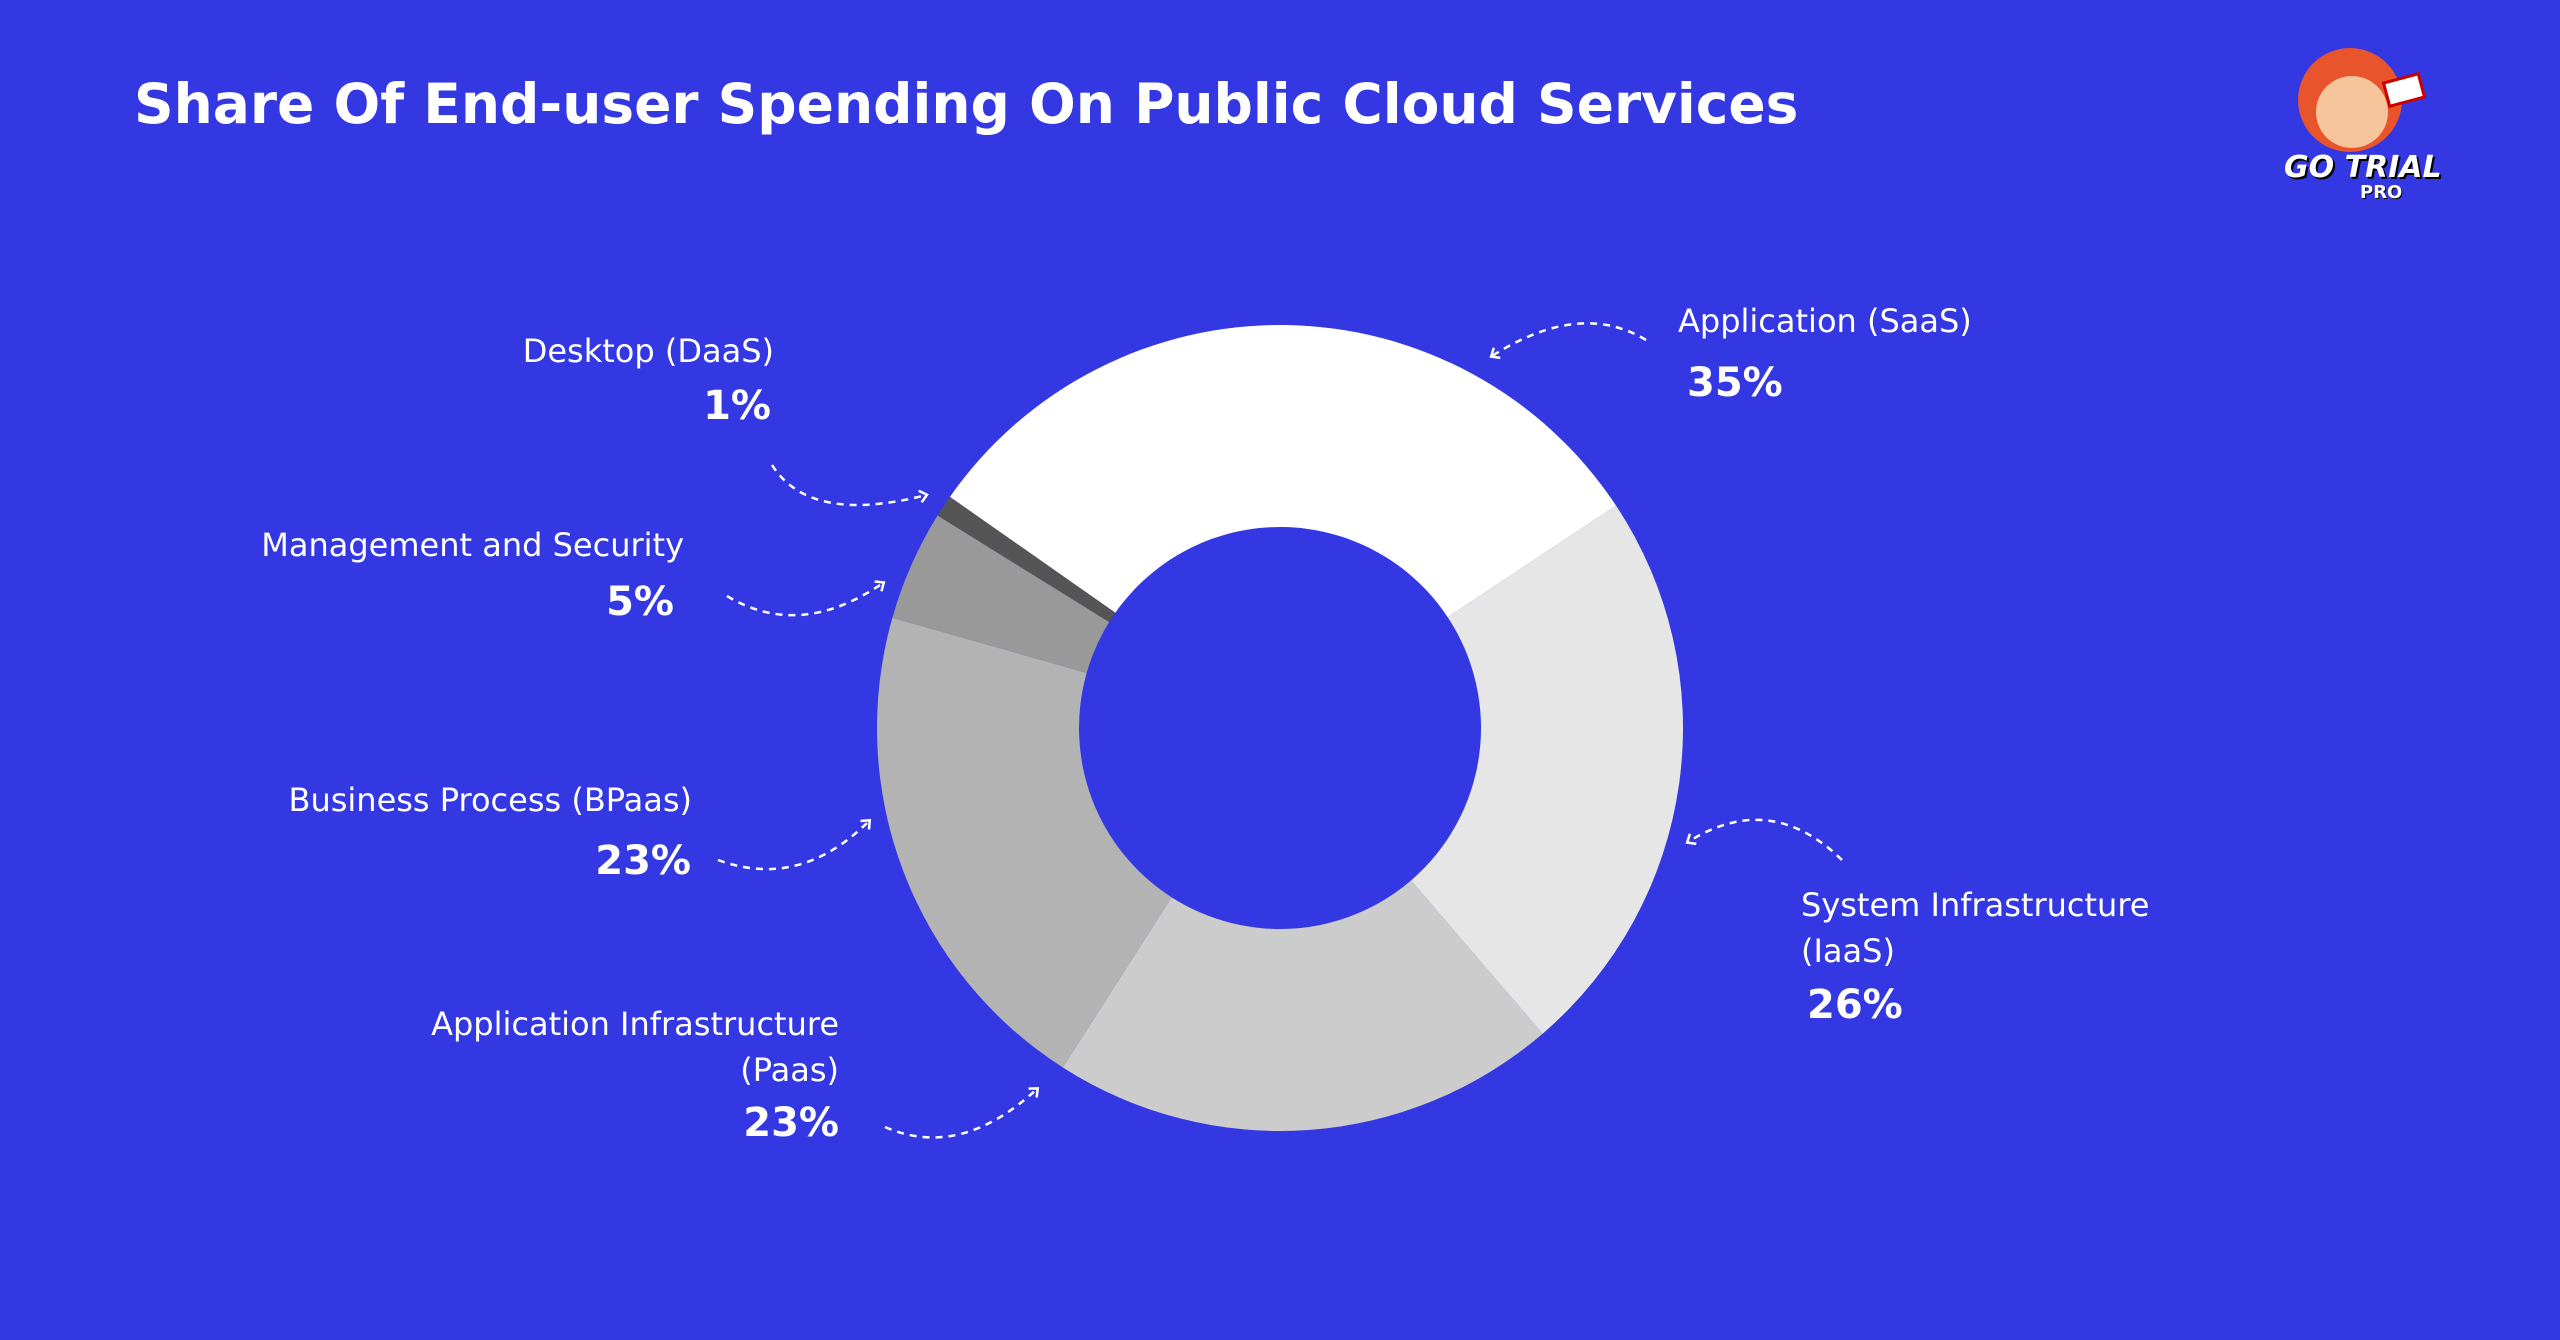  Describe the element at coordinates (1825, 321) in the screenshot. I see `legend-label: Application (SaaS)` at that location.